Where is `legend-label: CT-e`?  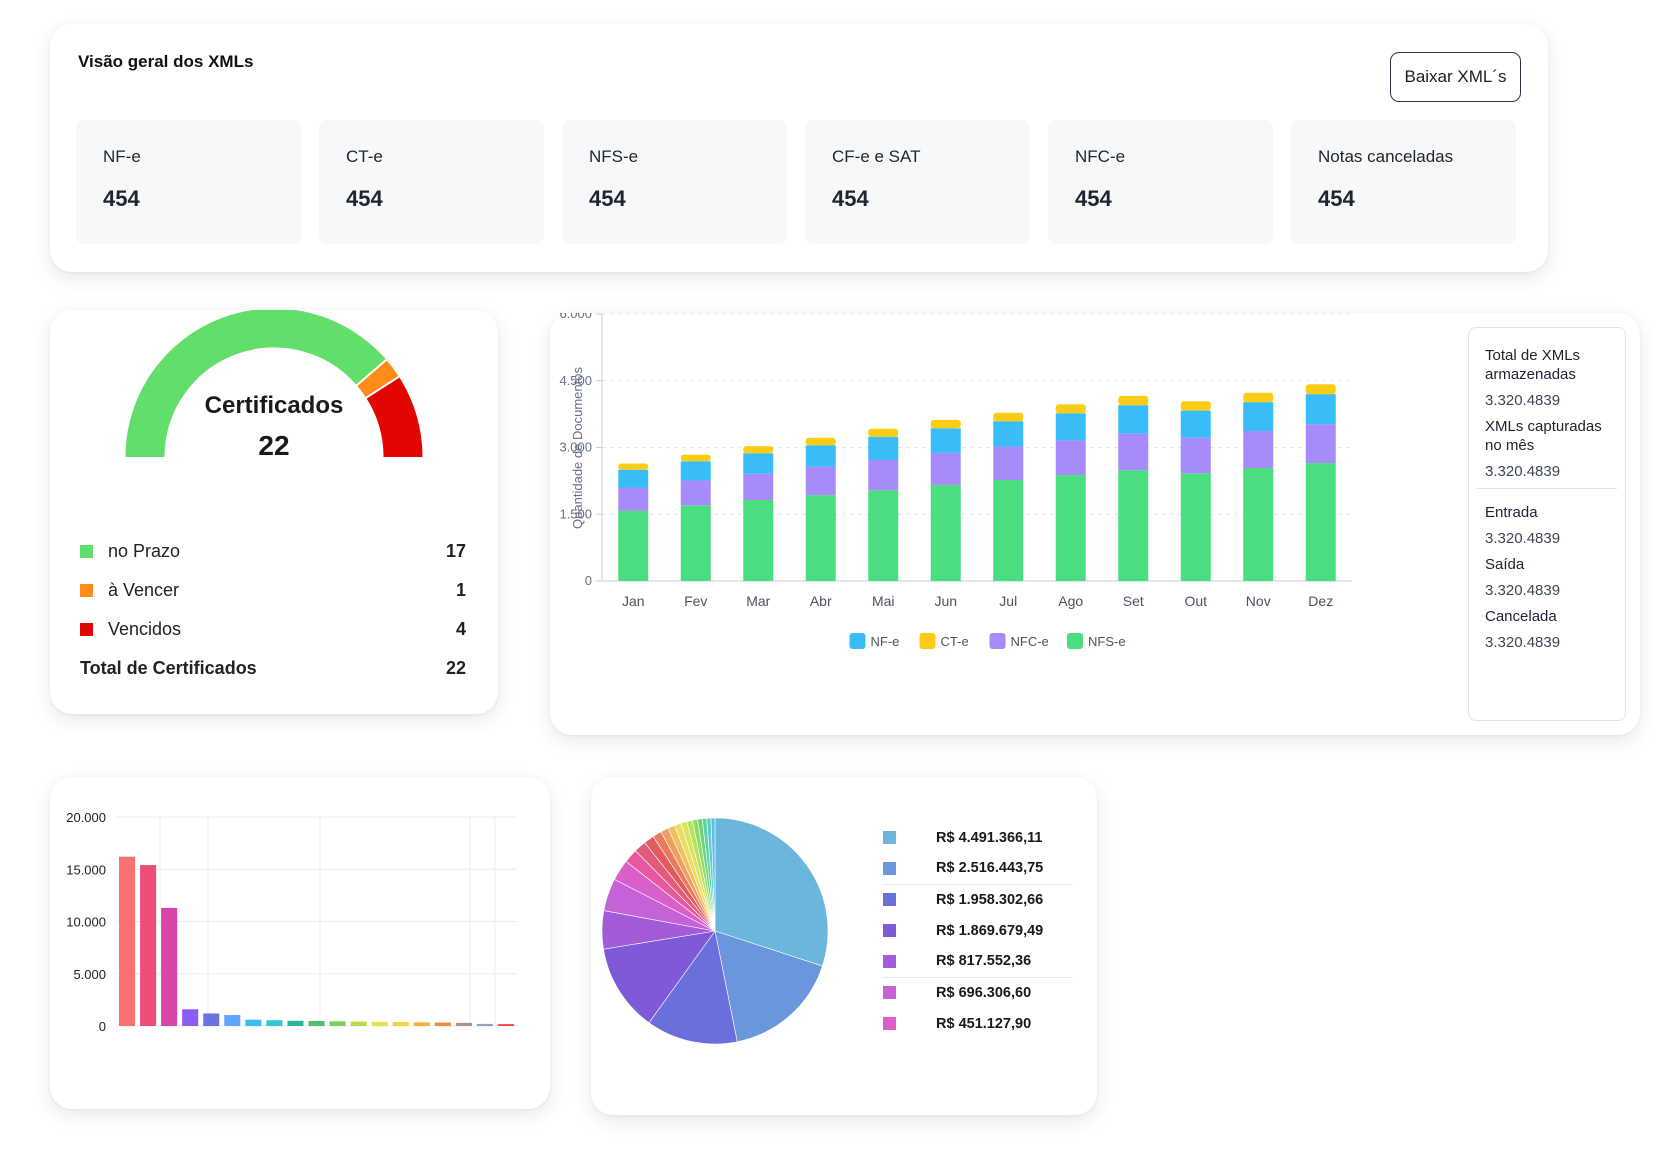
legend-label: CT-e is located at coordinates (955, 641).